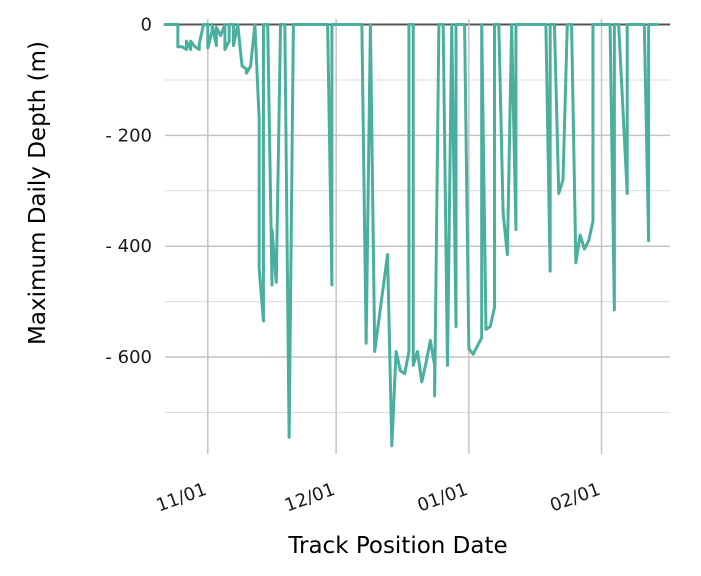  Describe the element at coordinates (575, 497) in the screenshot. I see `x-tick-label: 02/01` at that location.